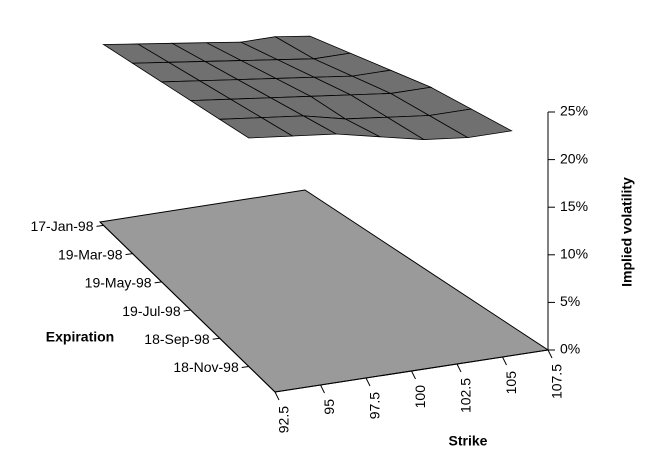 Image resolution: width=649 pixels, height=466 pixels. What do you see at coordinates (206, 367) in the screenshot?
I see `y-tick-label: 18-Nov-98` at bounding box center [206, 367].